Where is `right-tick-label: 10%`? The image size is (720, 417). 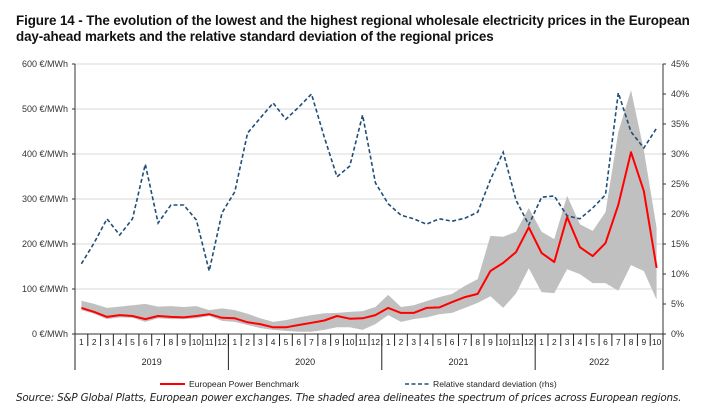 right-tick-label: 10% is located at coordinates (680, 274).